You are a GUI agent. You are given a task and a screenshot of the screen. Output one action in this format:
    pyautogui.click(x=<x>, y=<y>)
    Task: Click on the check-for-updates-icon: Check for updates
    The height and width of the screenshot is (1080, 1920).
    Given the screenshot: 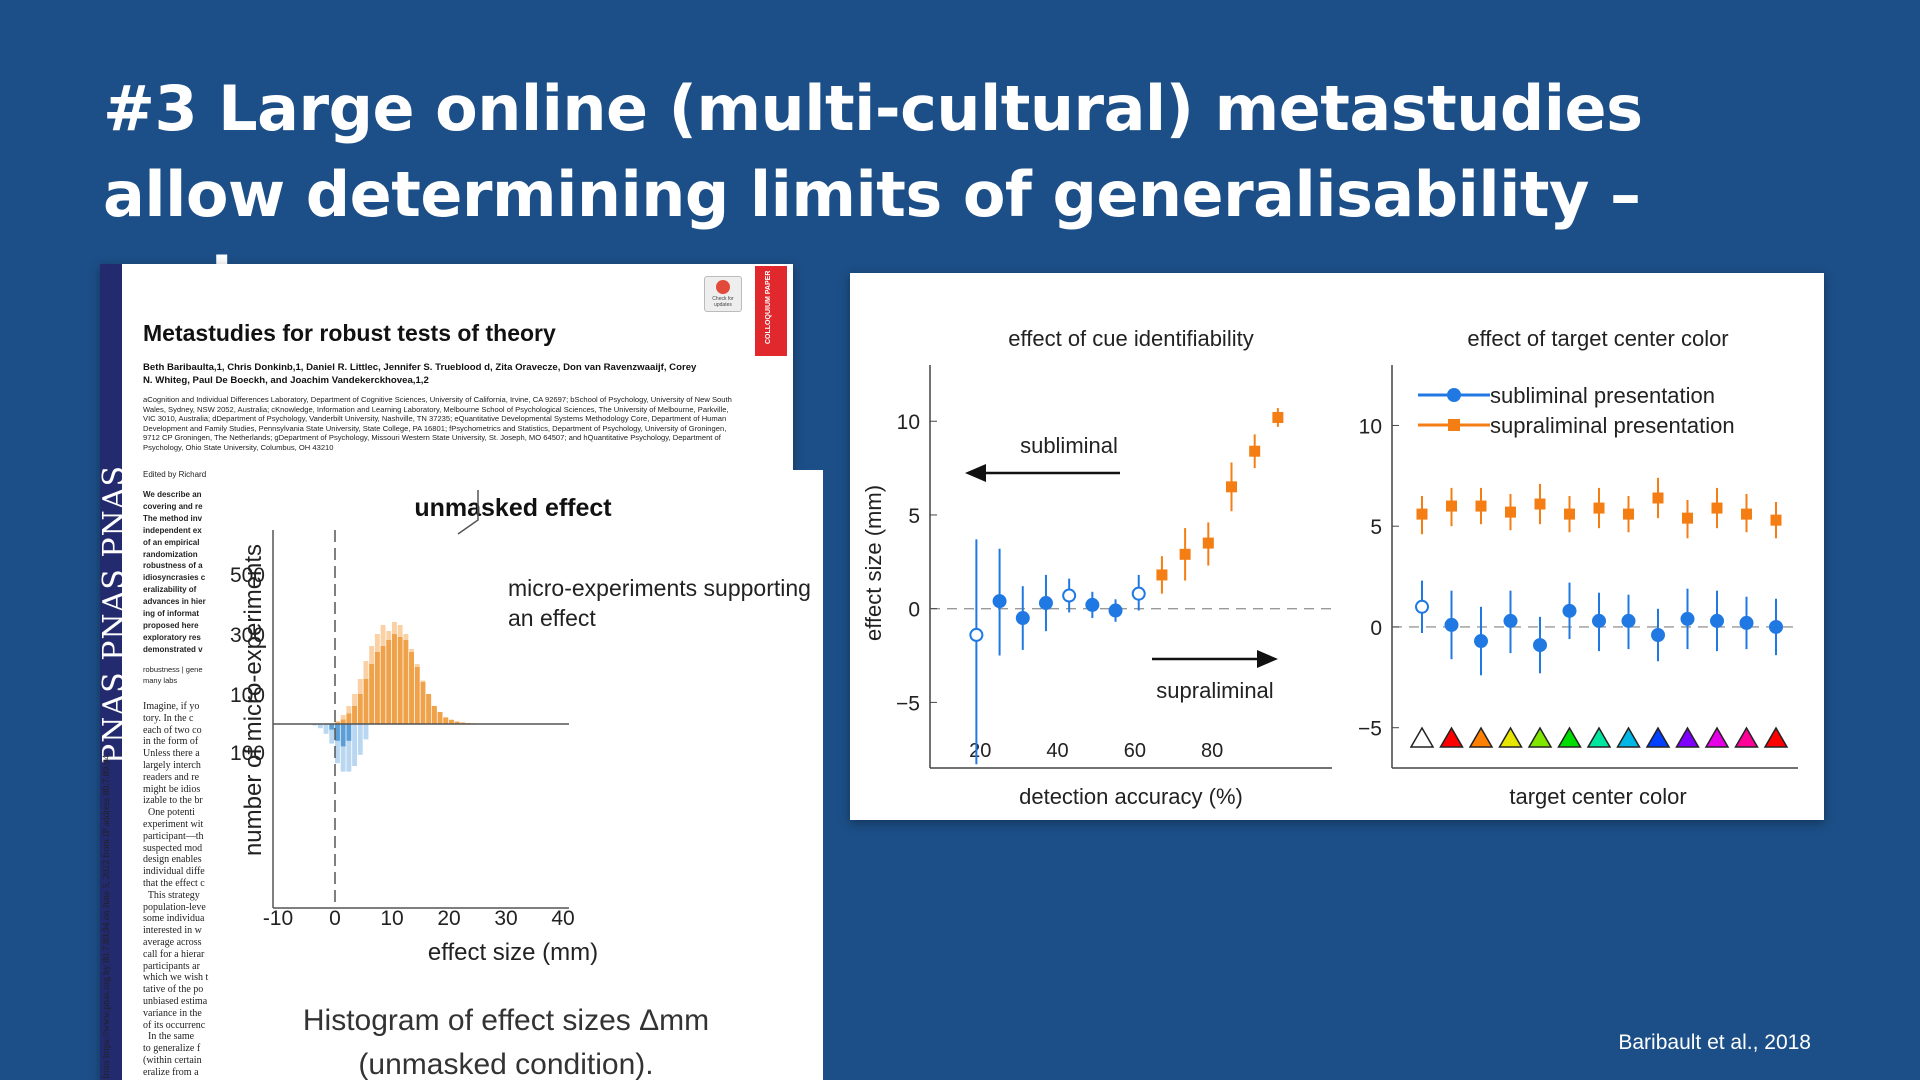 What is the action you would take?
    pyautogui.click(x=723, y=294)
    